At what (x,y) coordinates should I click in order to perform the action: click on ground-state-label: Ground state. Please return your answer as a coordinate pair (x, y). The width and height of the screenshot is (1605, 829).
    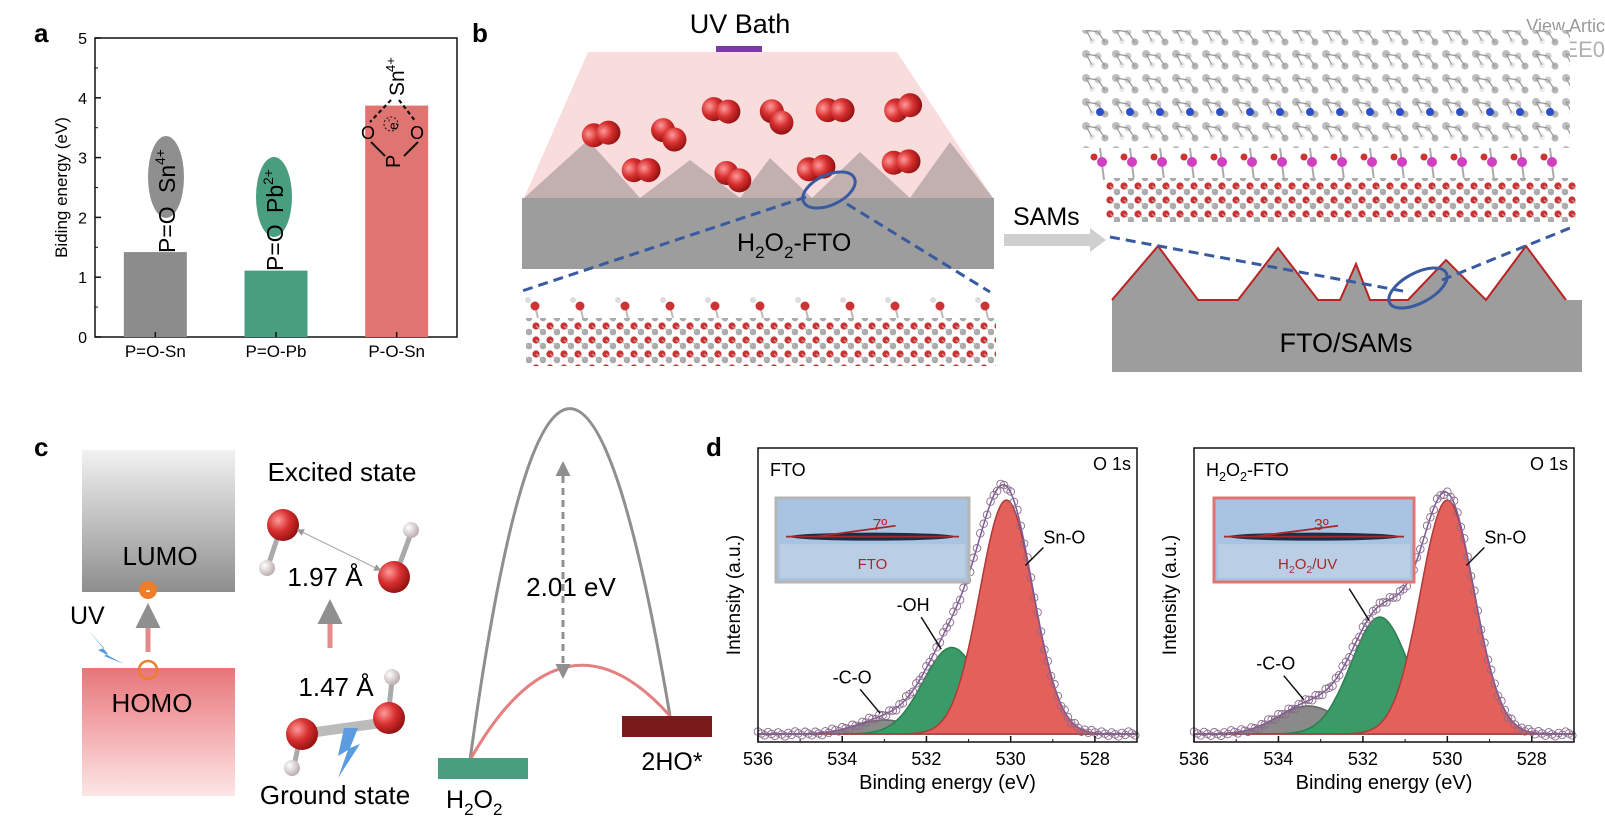
    Looking at the image, I should click on (335, 795).